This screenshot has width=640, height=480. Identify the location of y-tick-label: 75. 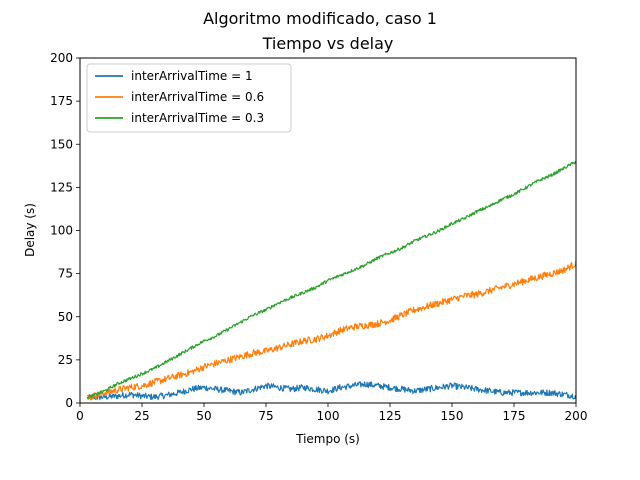
(65, 274).